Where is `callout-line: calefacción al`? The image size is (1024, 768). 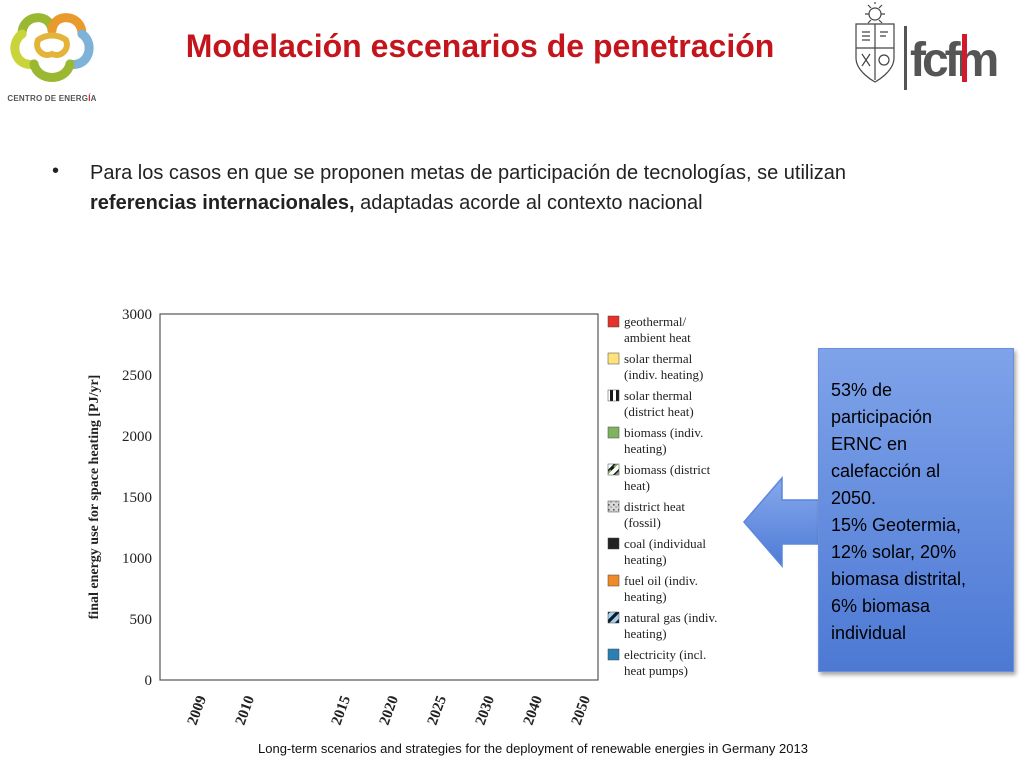 callout-line: calefacción al is located at coordinates (886, 471).